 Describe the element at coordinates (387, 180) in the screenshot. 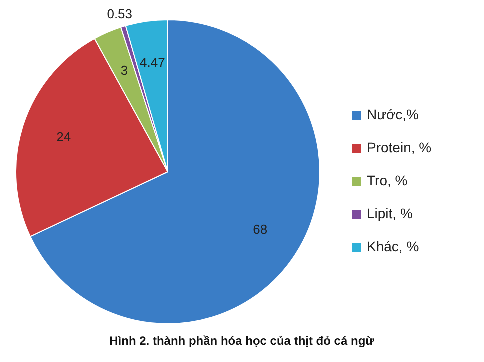

I see `legend-label: Tro, %` at that location.